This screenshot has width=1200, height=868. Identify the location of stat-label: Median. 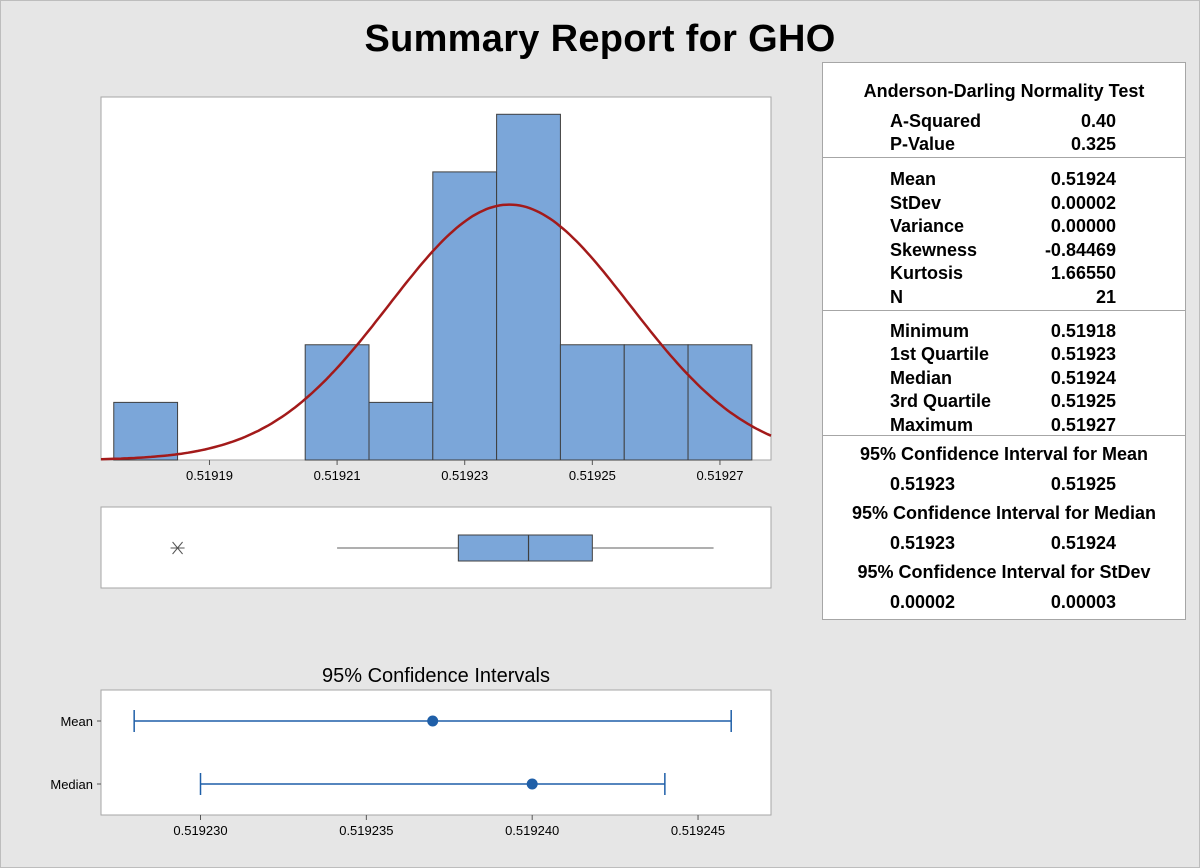
(921, 378).